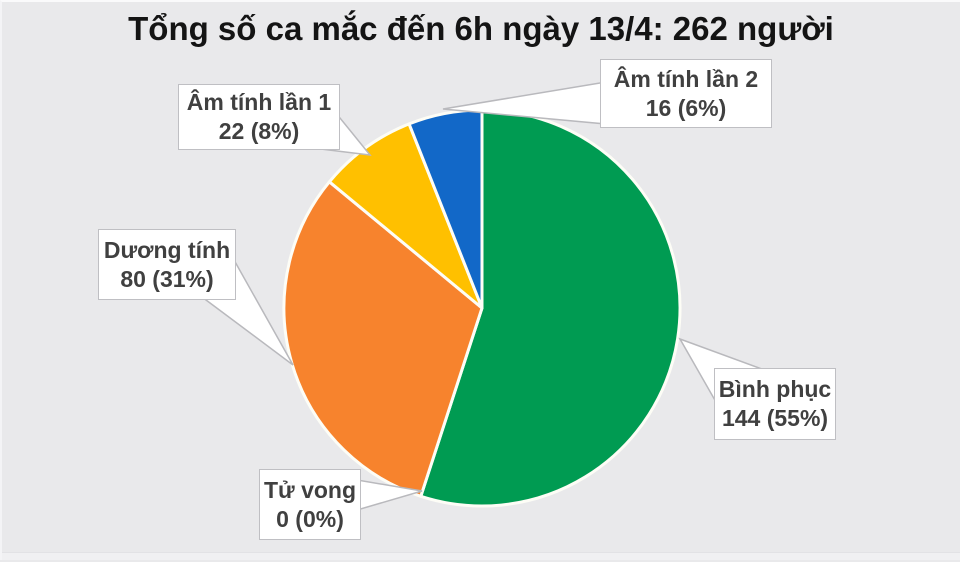 This screenshot has height=562, width=960. Describe the element at coordinates (310, 489) in the screenshot. I see `callout-label: Tử vong` at that location.